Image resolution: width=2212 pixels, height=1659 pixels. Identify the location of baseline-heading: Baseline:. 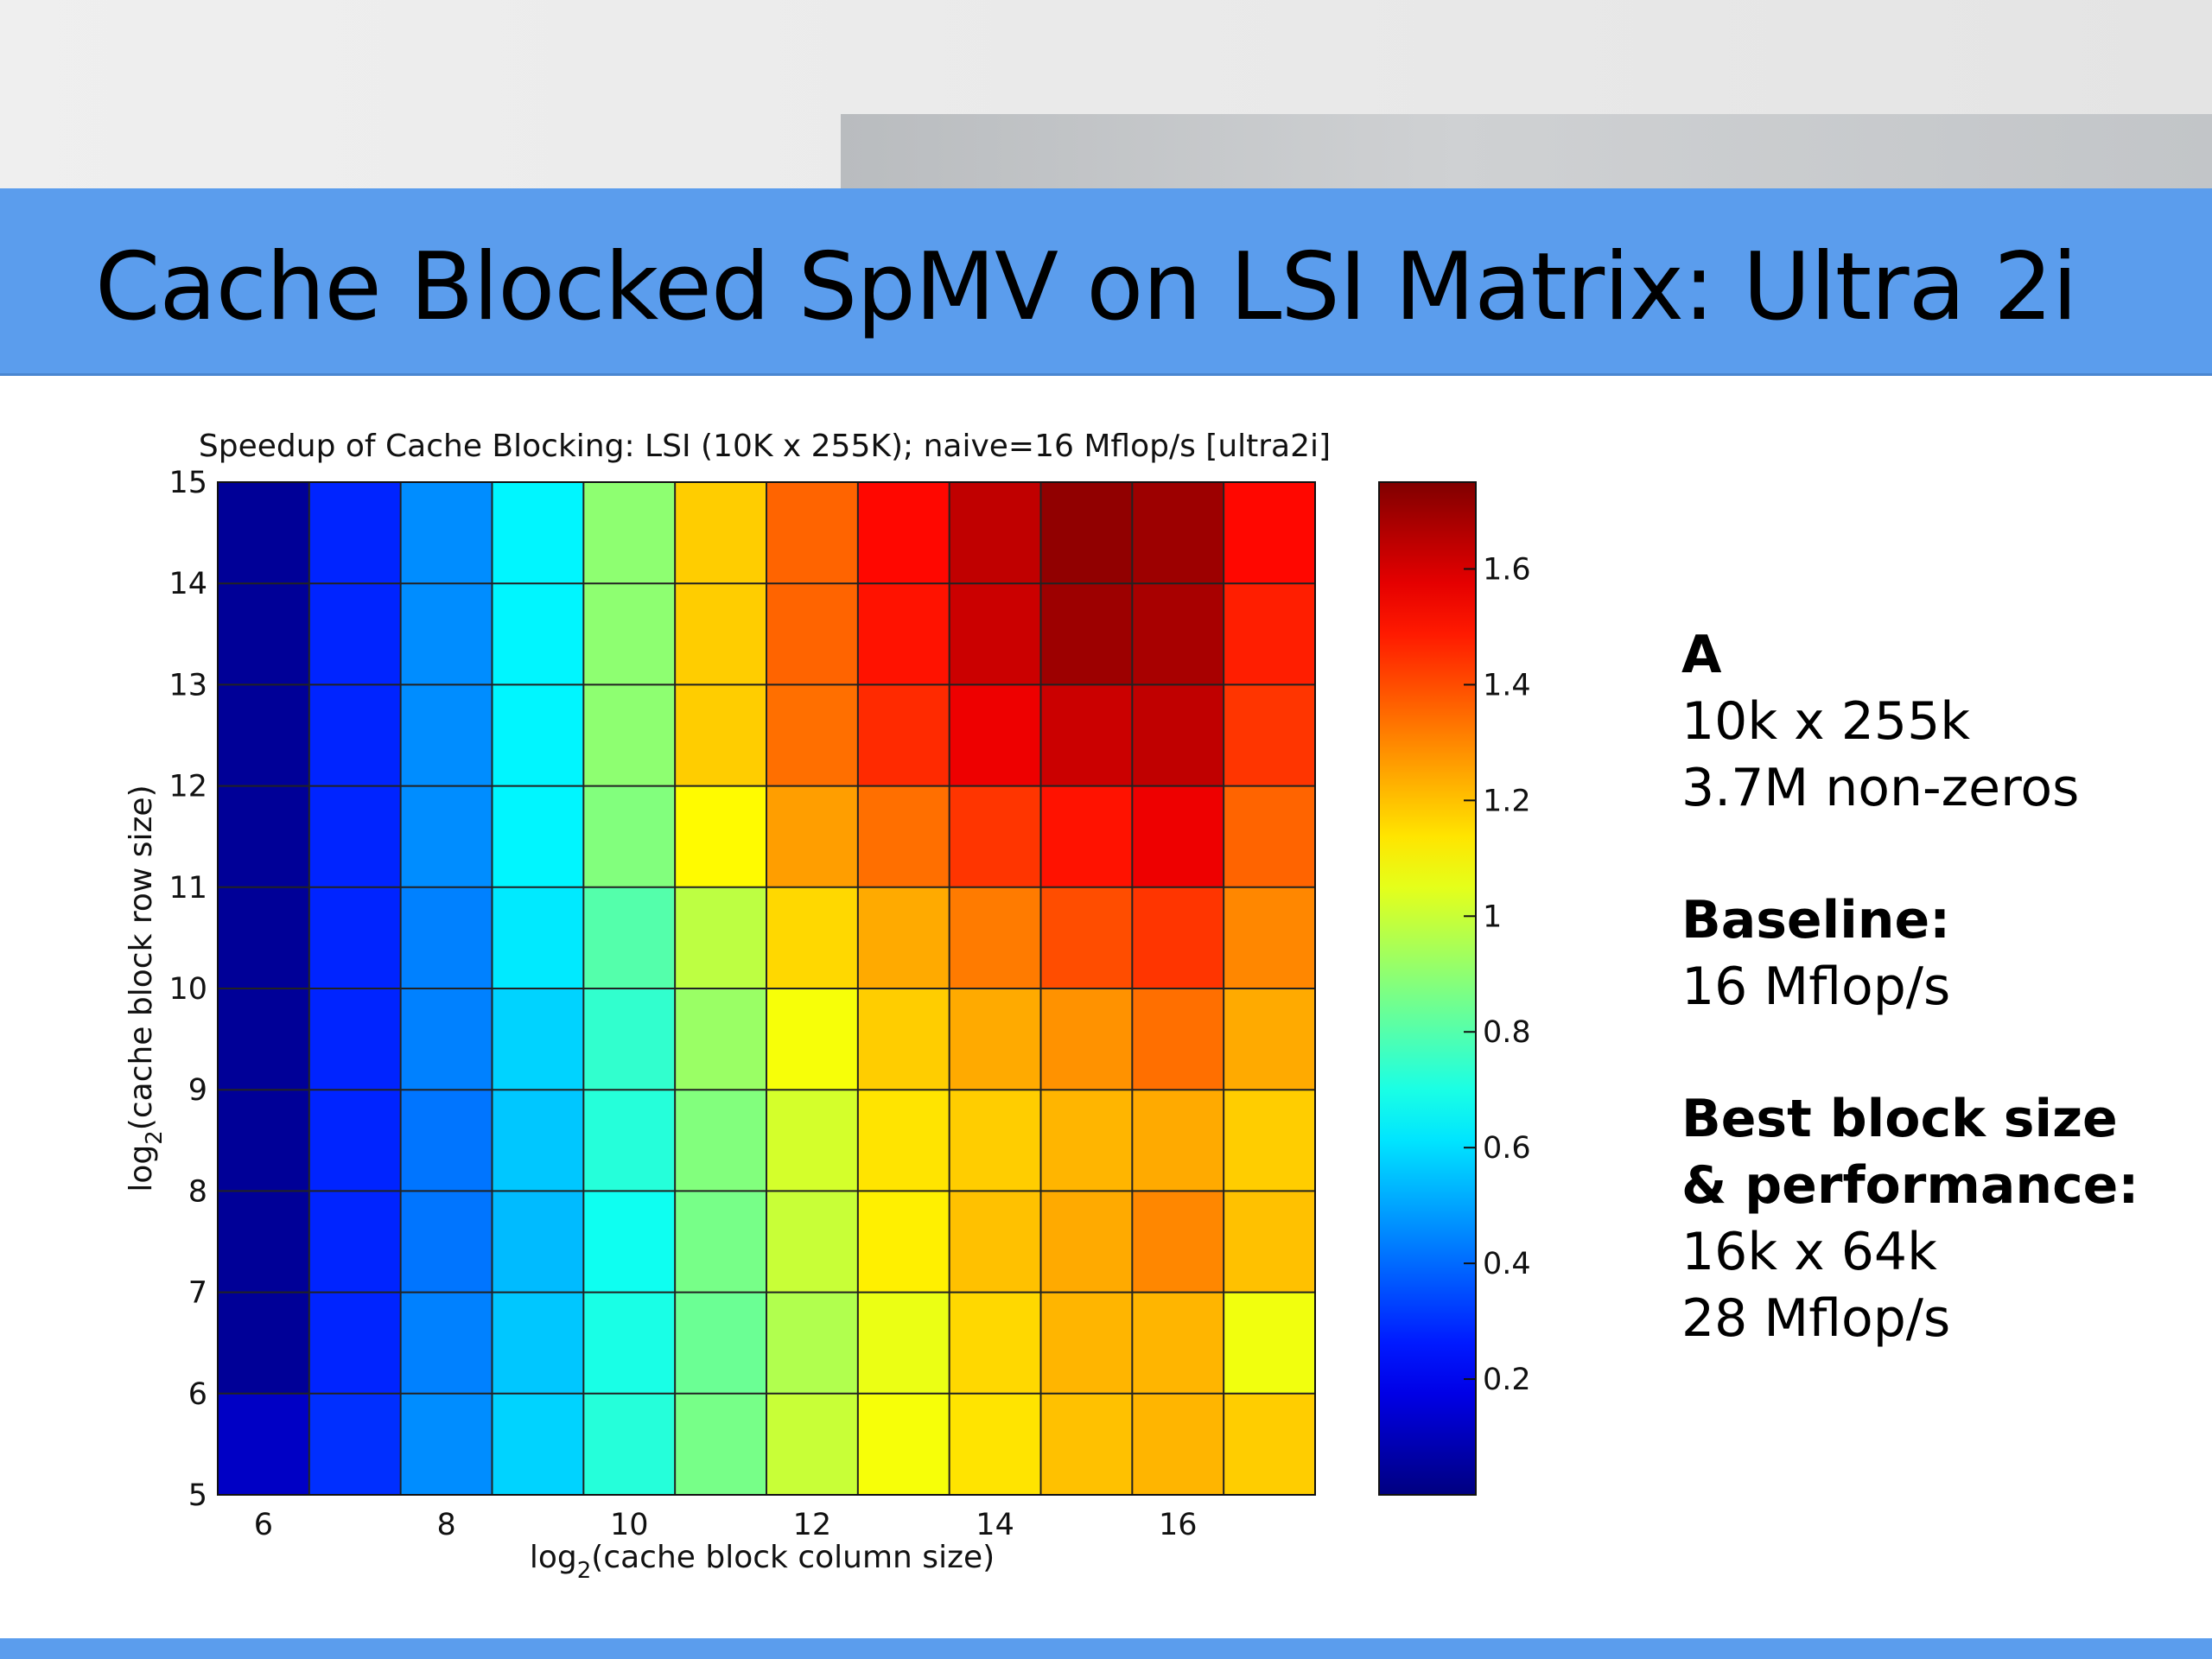
(1816, 920).